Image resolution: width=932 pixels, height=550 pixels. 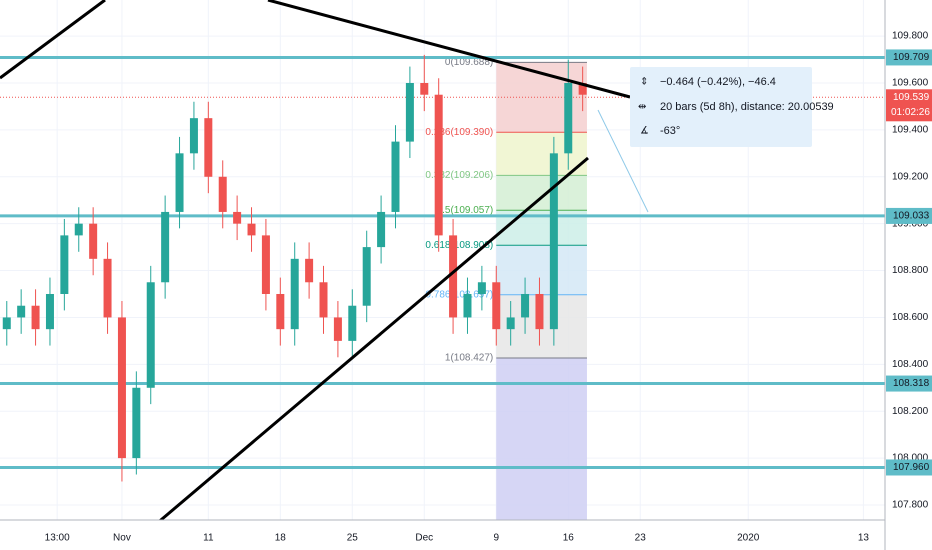 What do you see at coordinates (122, 538) in the screenshot?
I see `x-tick-label: Nov` at bounding box center [122, 538].